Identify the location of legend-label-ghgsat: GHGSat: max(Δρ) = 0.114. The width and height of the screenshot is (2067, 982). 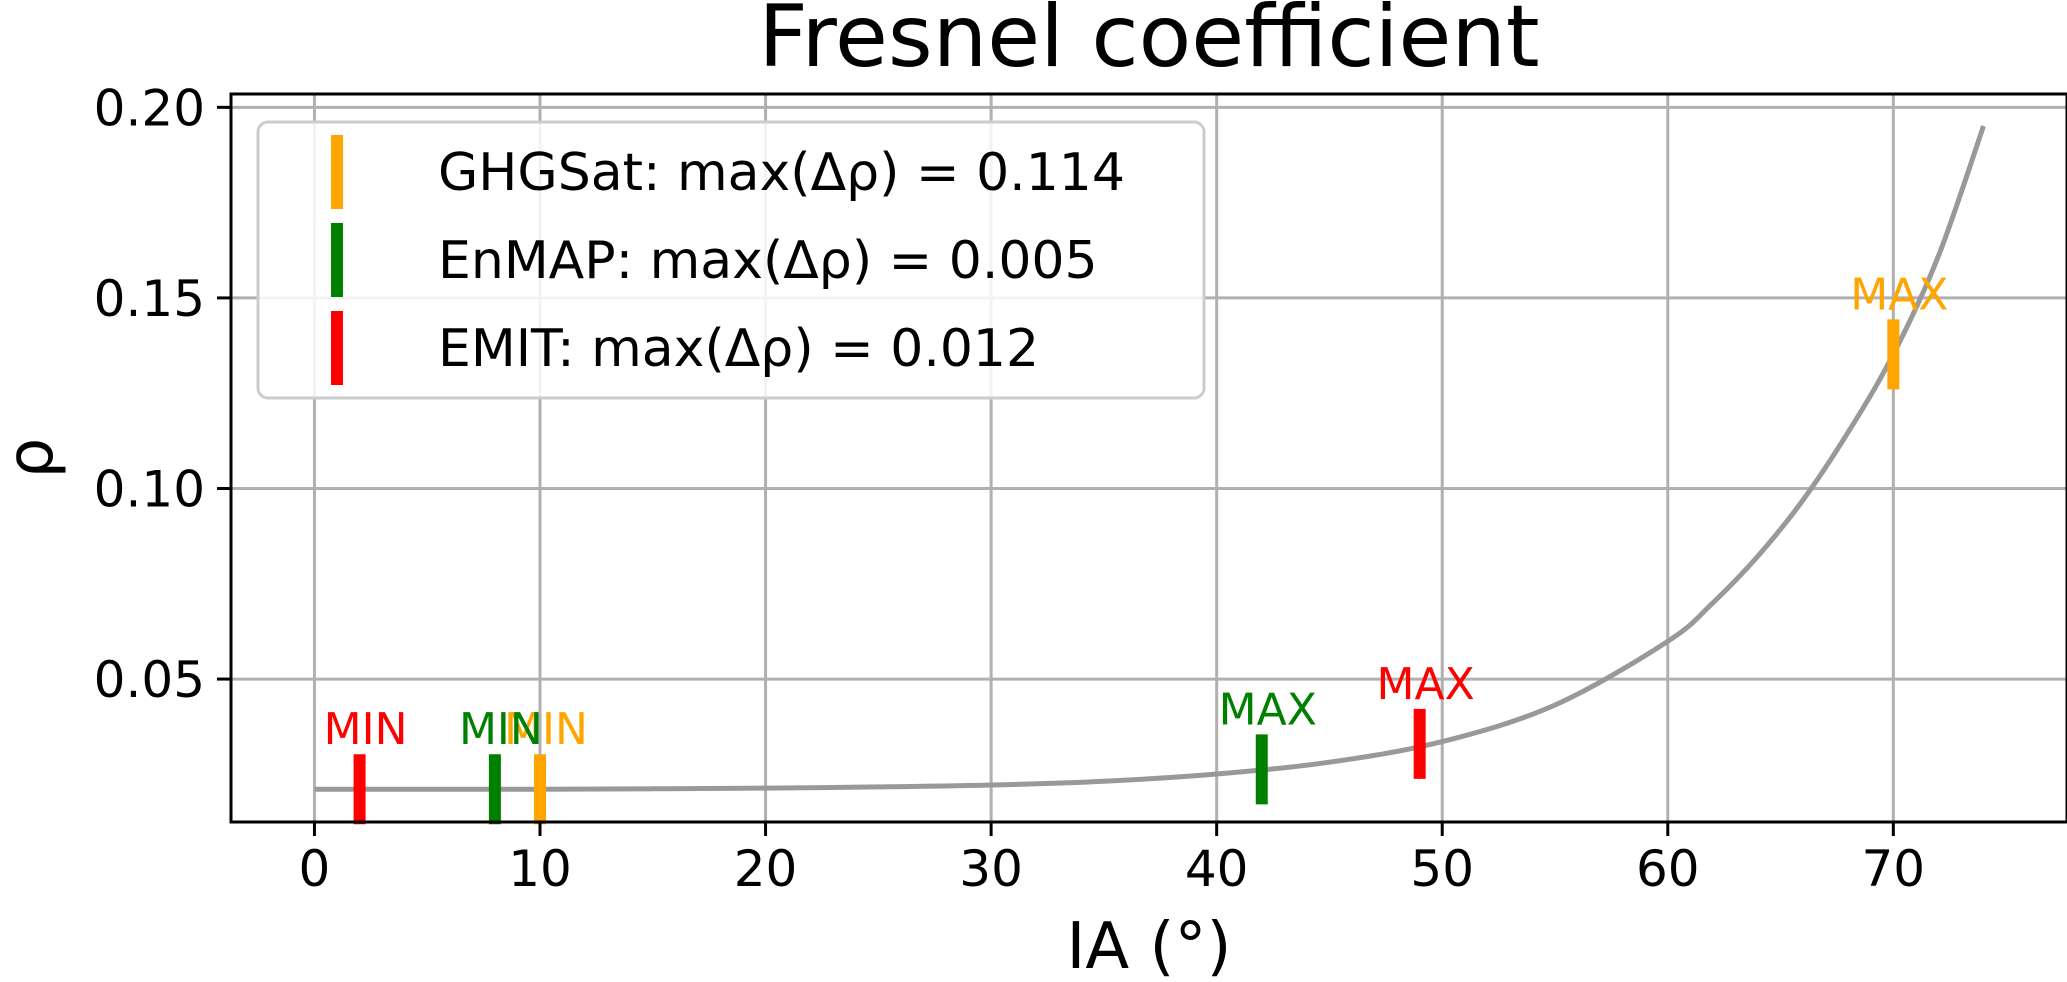
(781, 173).